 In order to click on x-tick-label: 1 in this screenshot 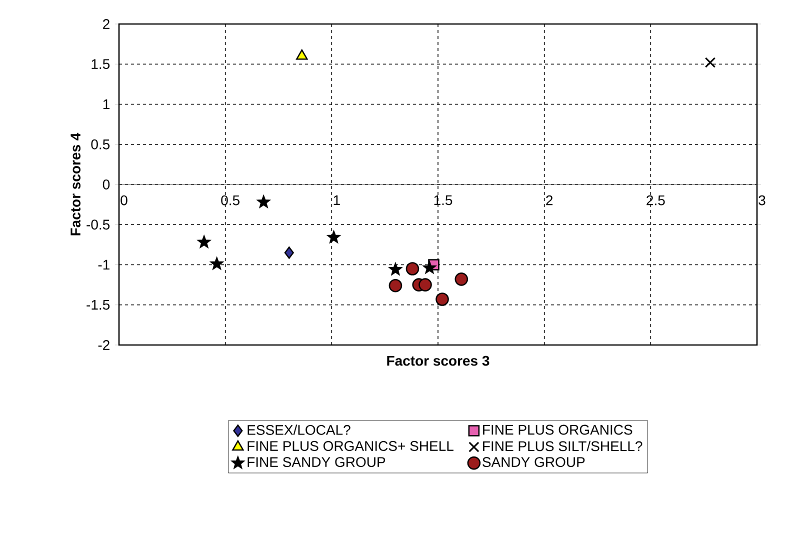, I will do `click(337, 200)`.